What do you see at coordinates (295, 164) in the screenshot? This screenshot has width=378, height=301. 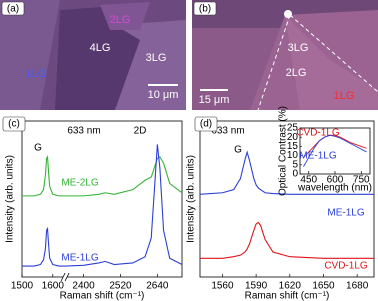 I see `y-tick-label: 5` at bounding box center [295, 164].